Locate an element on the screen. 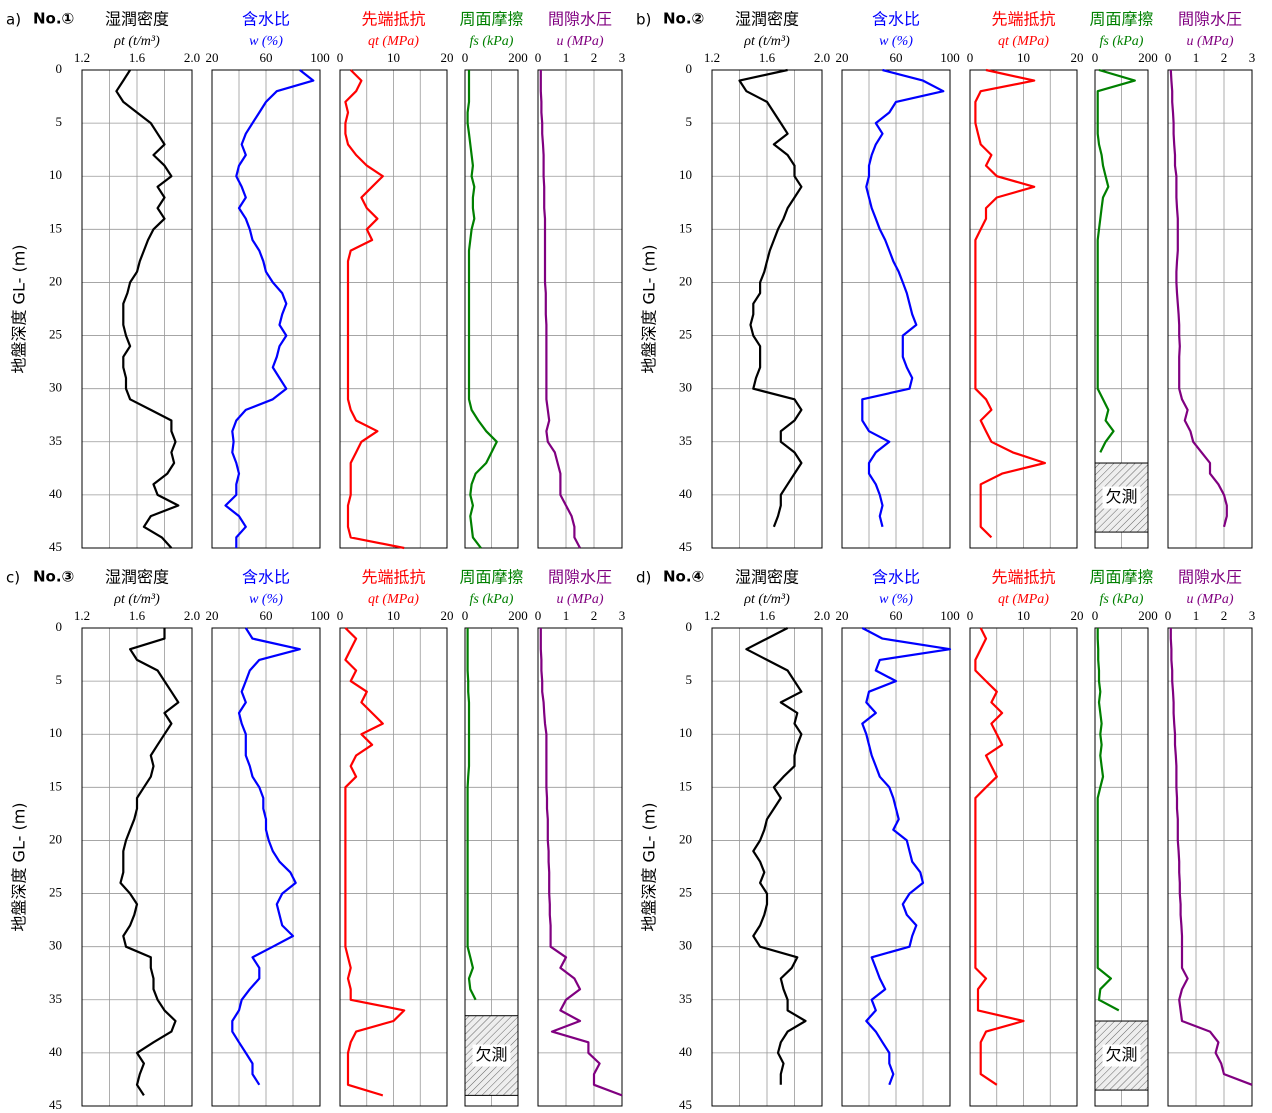  missing-label-bg is located at coordinates (491, 1055).